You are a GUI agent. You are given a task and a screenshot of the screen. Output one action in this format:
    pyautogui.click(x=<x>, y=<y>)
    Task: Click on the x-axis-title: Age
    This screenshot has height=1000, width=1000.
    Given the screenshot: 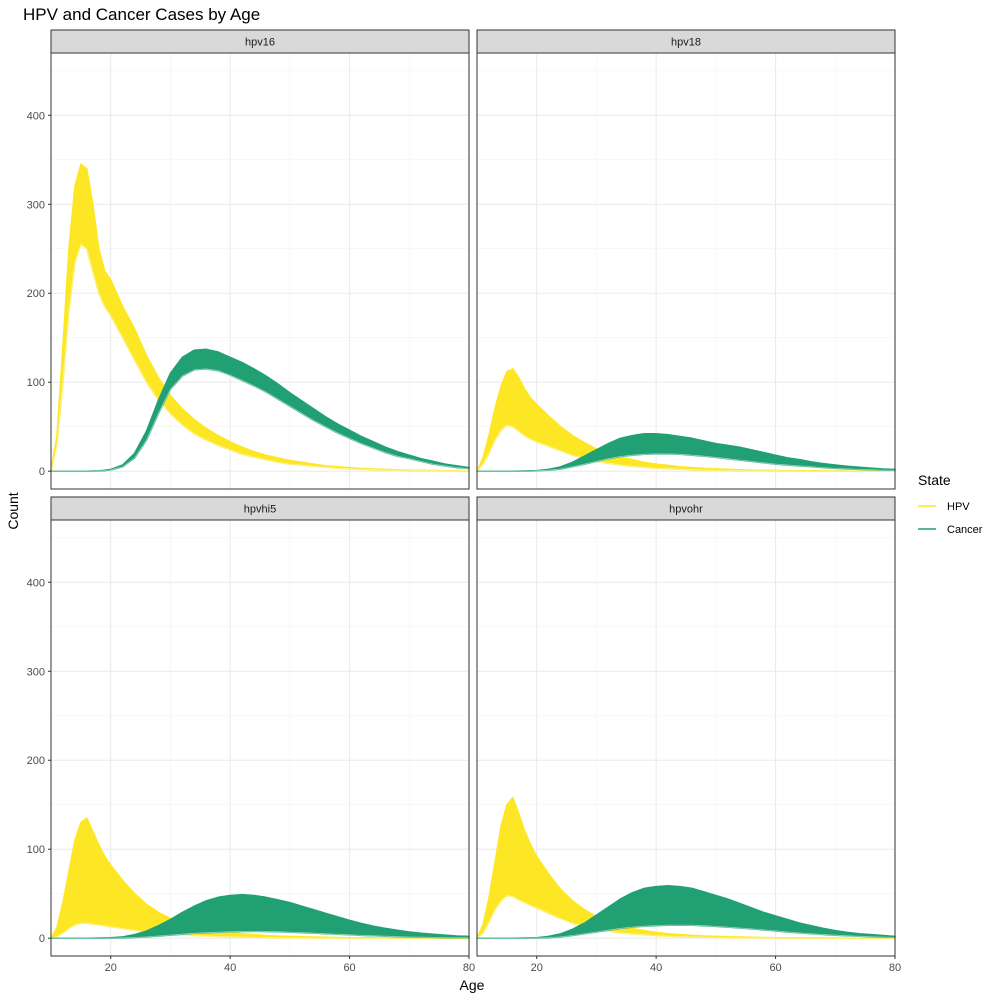 What is the action you would take?
    pyautogui.click(x=472, y=985)
    